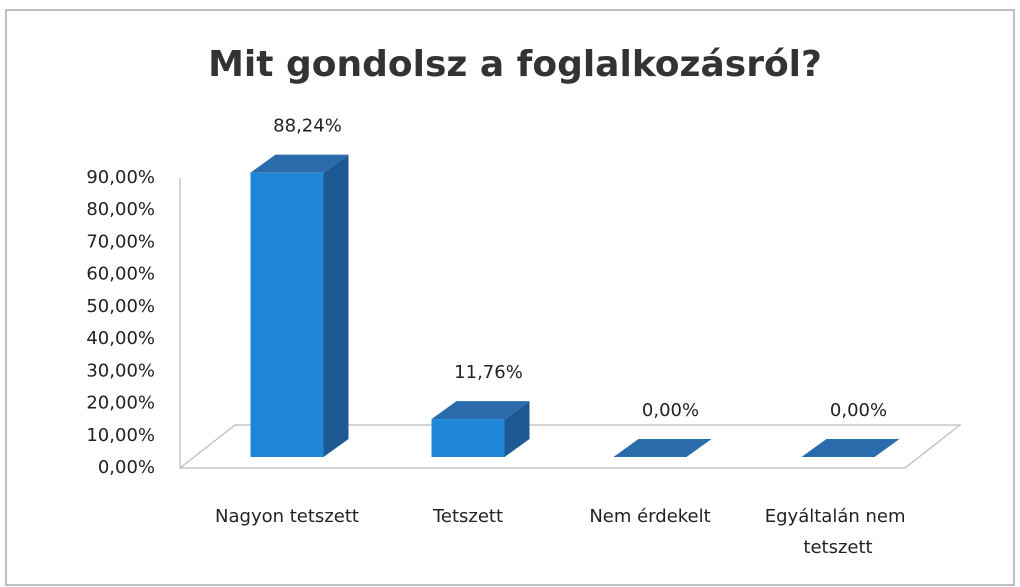 This screenshot has height=587, width=1020. Describe the element at coordinates (649, 516) in the screenshot. I see `x-tick-label: Nem érdekelt` at that location.